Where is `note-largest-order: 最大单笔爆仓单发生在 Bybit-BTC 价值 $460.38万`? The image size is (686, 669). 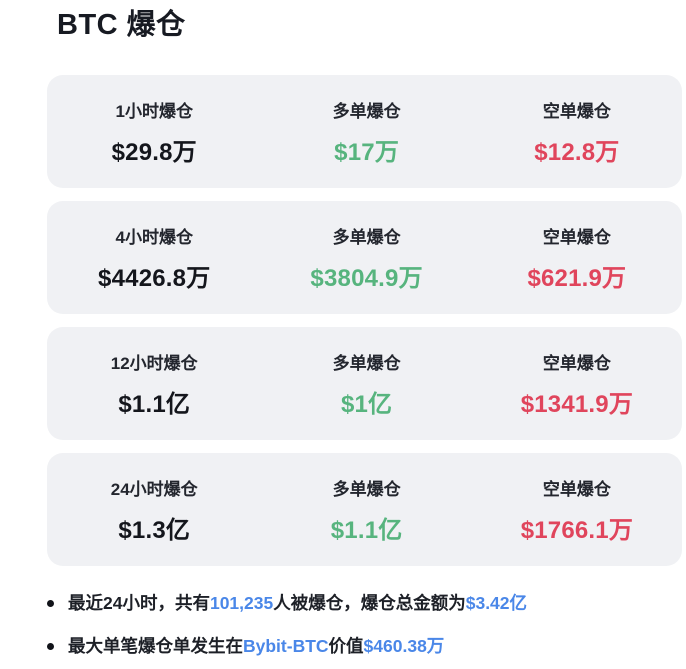 note-largest-order: 最大单笔爆仓单发生在 Bybit-BTC 价值 $460.38万 is located at coordinates (366, 646).